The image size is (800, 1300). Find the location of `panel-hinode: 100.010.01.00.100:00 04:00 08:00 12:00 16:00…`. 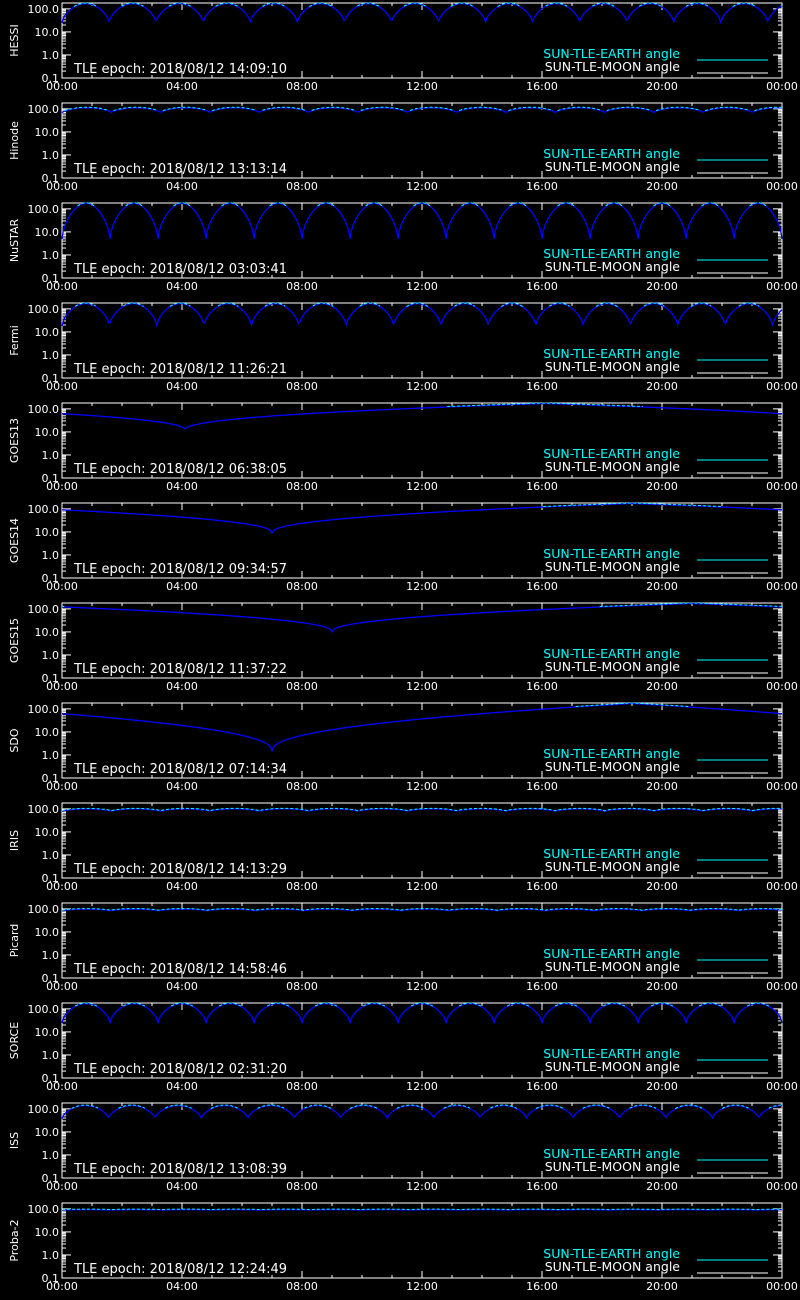

panel-hinode: 100.010.01.00.100:00 04:00 08:00 12:00 16:00… is located at coordinates (403, 147).